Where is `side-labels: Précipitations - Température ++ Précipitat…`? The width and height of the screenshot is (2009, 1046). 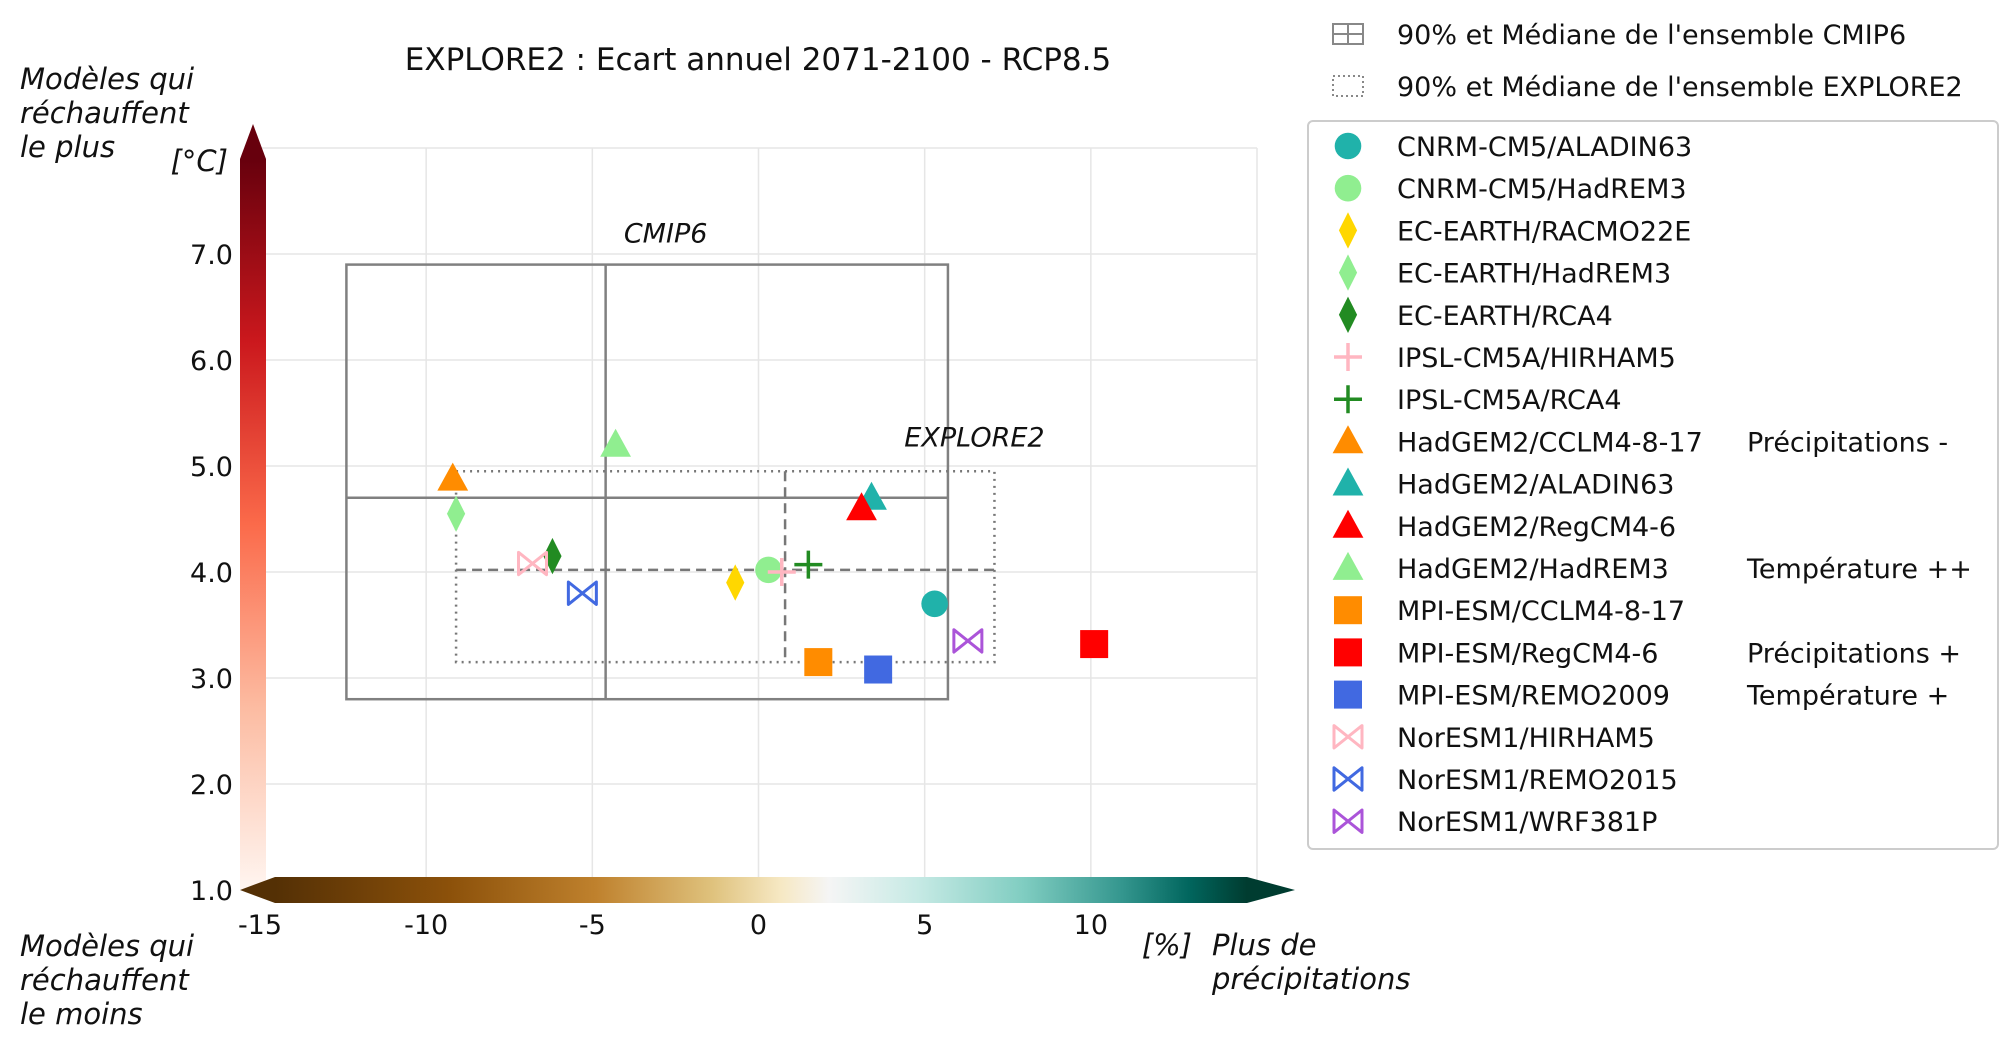 side-labels: Précipitations - Température ++ Précipitat… is located at coordinates (1859, 569).